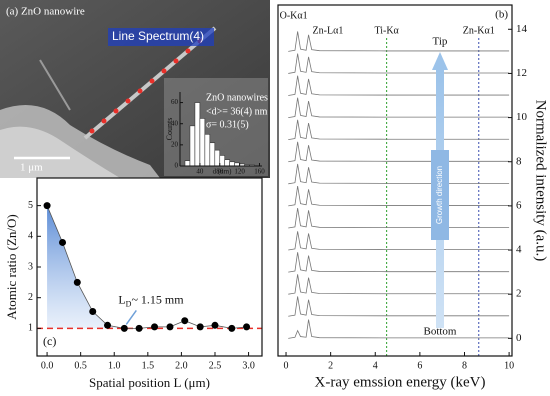 The height and width of the screenshot is (396, 550). What do you see at coordinates (440, 61) in the screenshot?
I see `growth-arrowhead` at bounding box center [440, 61].